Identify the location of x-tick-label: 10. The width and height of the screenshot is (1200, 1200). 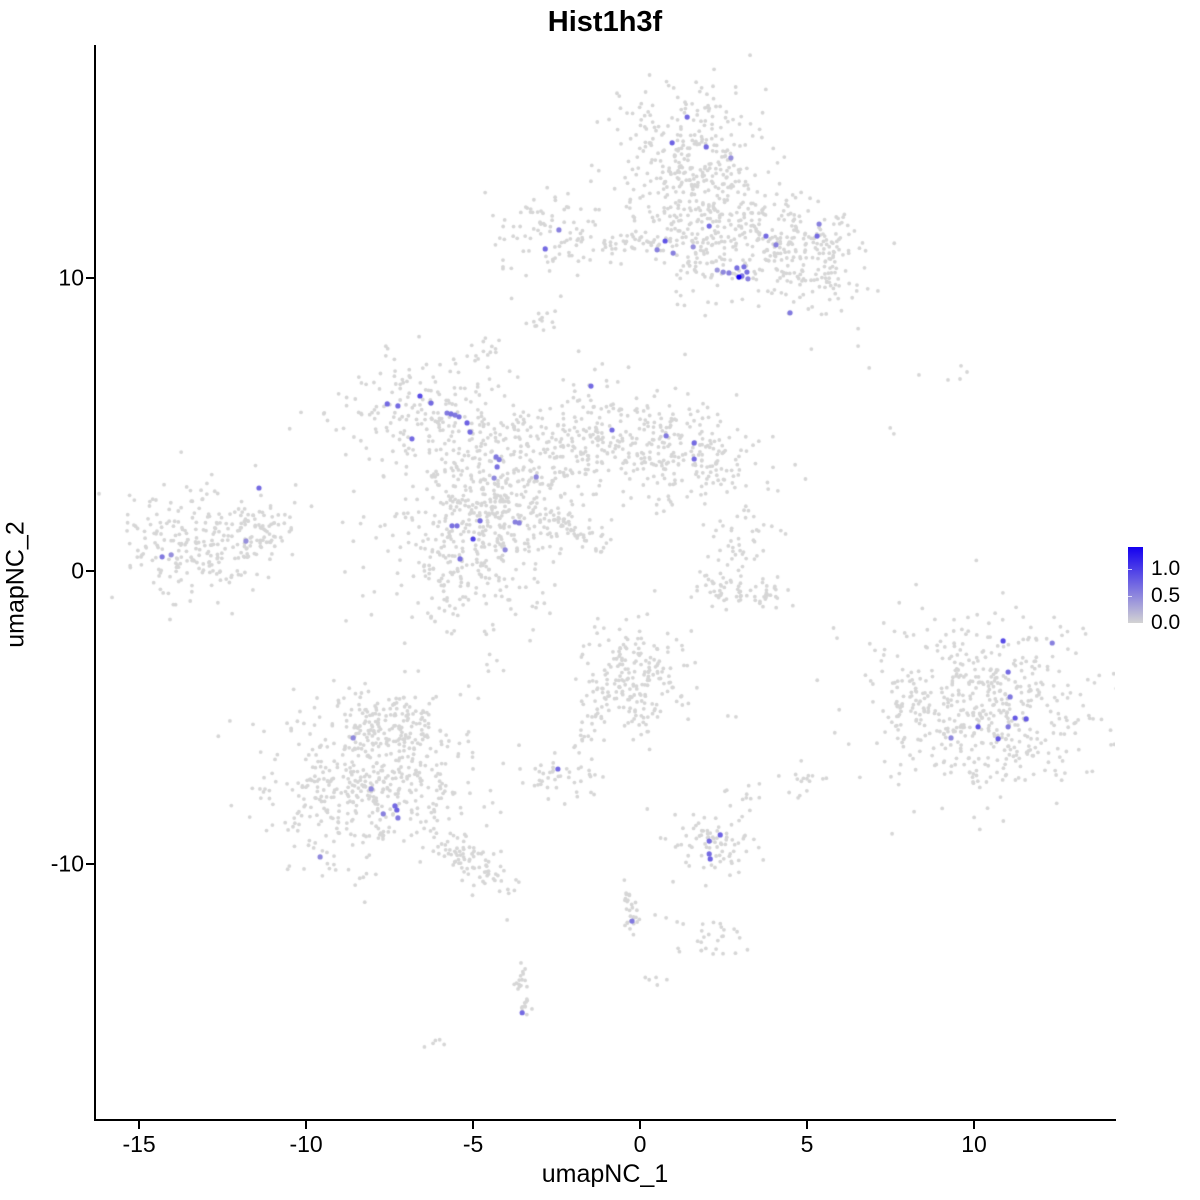
(974, 1144).